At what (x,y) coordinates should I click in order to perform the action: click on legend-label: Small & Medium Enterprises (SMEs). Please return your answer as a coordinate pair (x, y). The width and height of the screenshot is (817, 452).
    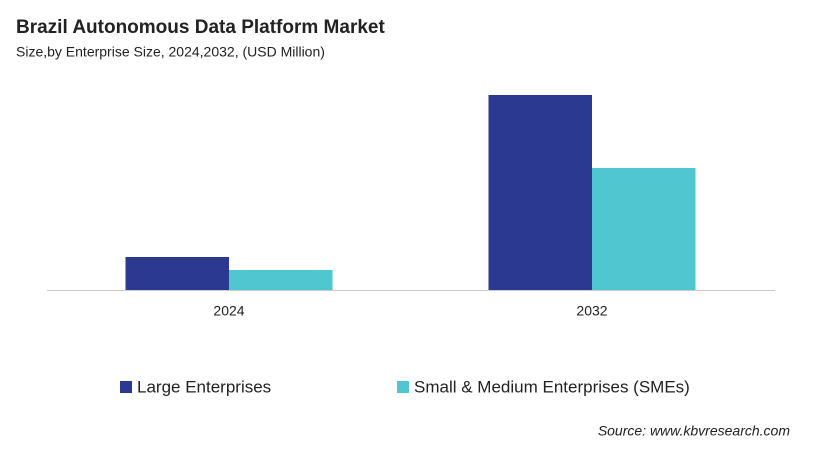
    Looking at the image, I should click on (552, 386).